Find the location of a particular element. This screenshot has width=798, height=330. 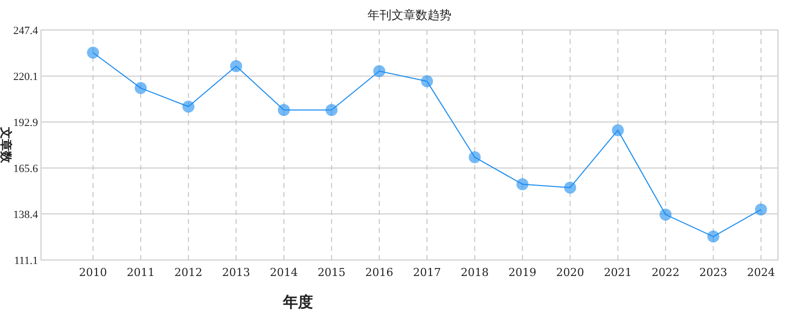

x-tick-label: 2011 is located at coordinates (140, 272).